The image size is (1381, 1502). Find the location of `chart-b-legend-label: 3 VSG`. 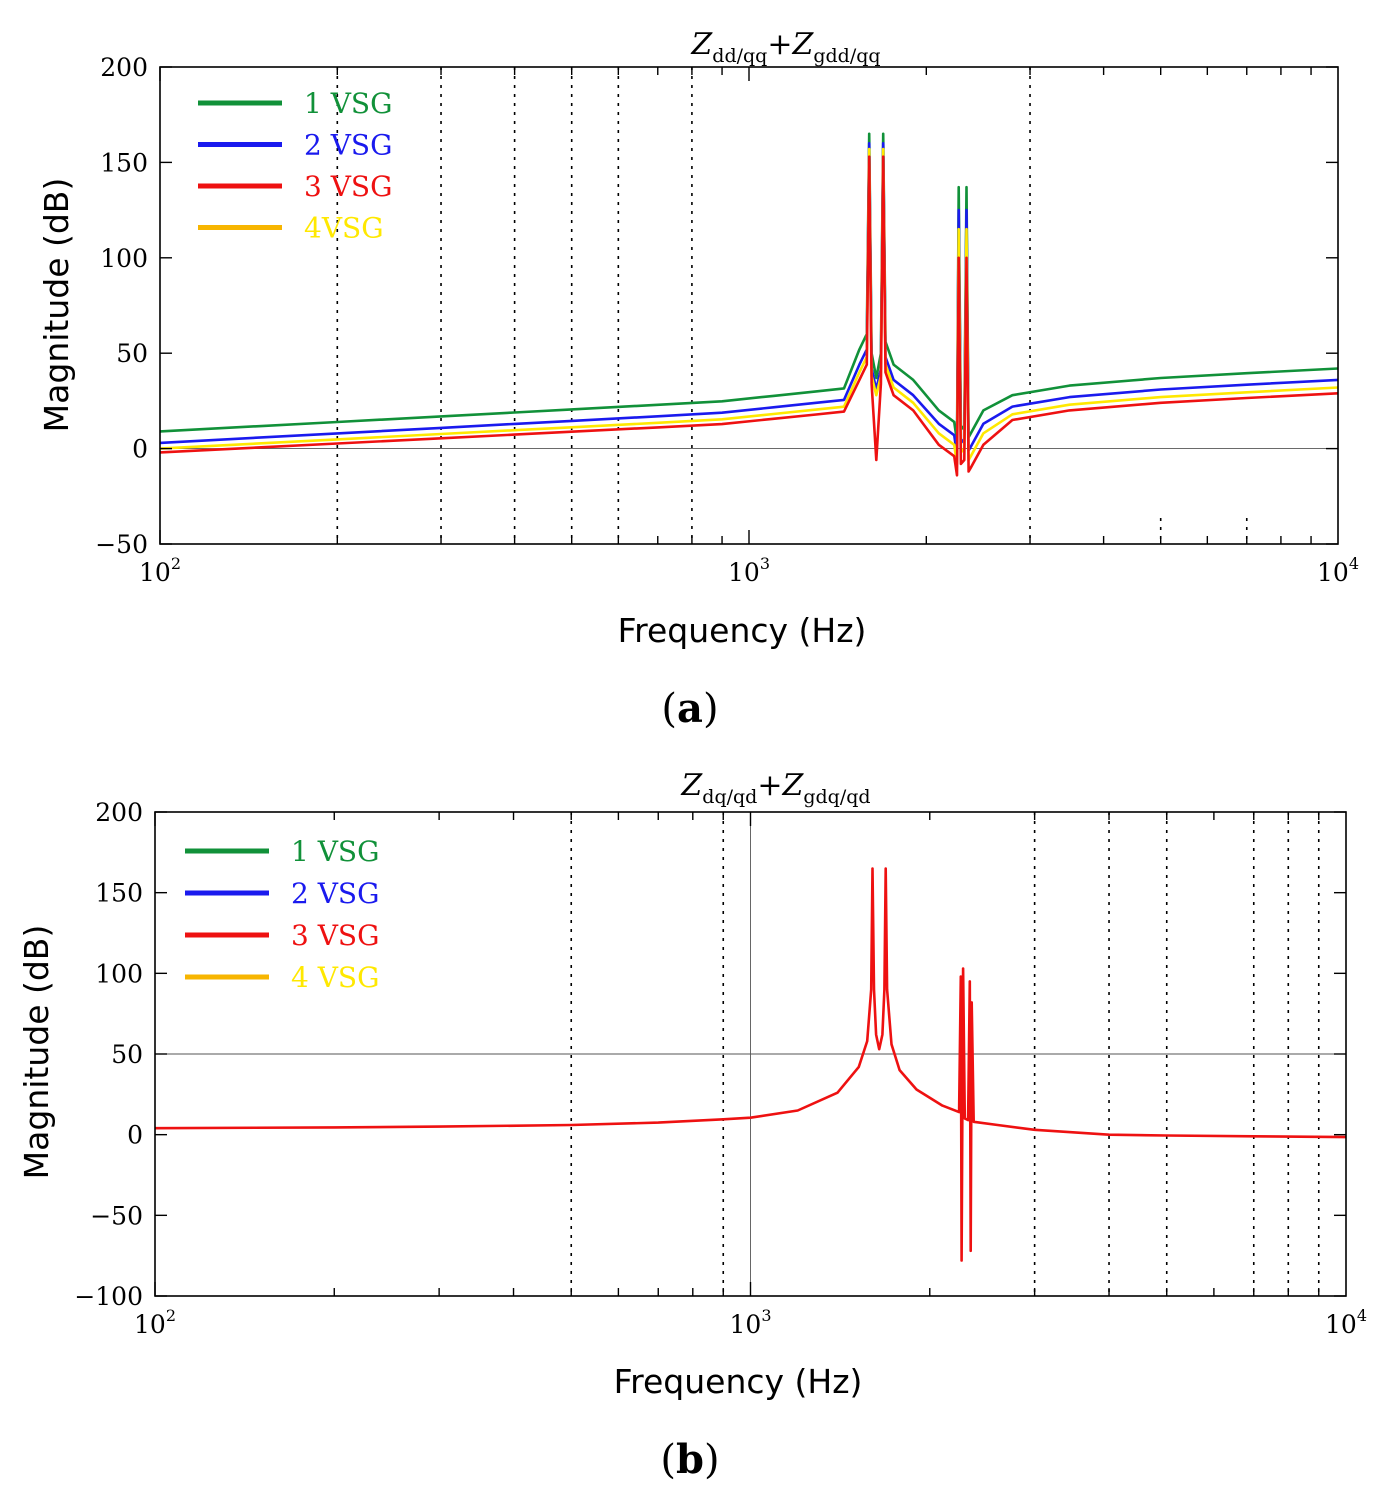

chart-b-legend-label: 3 VSG is located at coordinates (335, 935).